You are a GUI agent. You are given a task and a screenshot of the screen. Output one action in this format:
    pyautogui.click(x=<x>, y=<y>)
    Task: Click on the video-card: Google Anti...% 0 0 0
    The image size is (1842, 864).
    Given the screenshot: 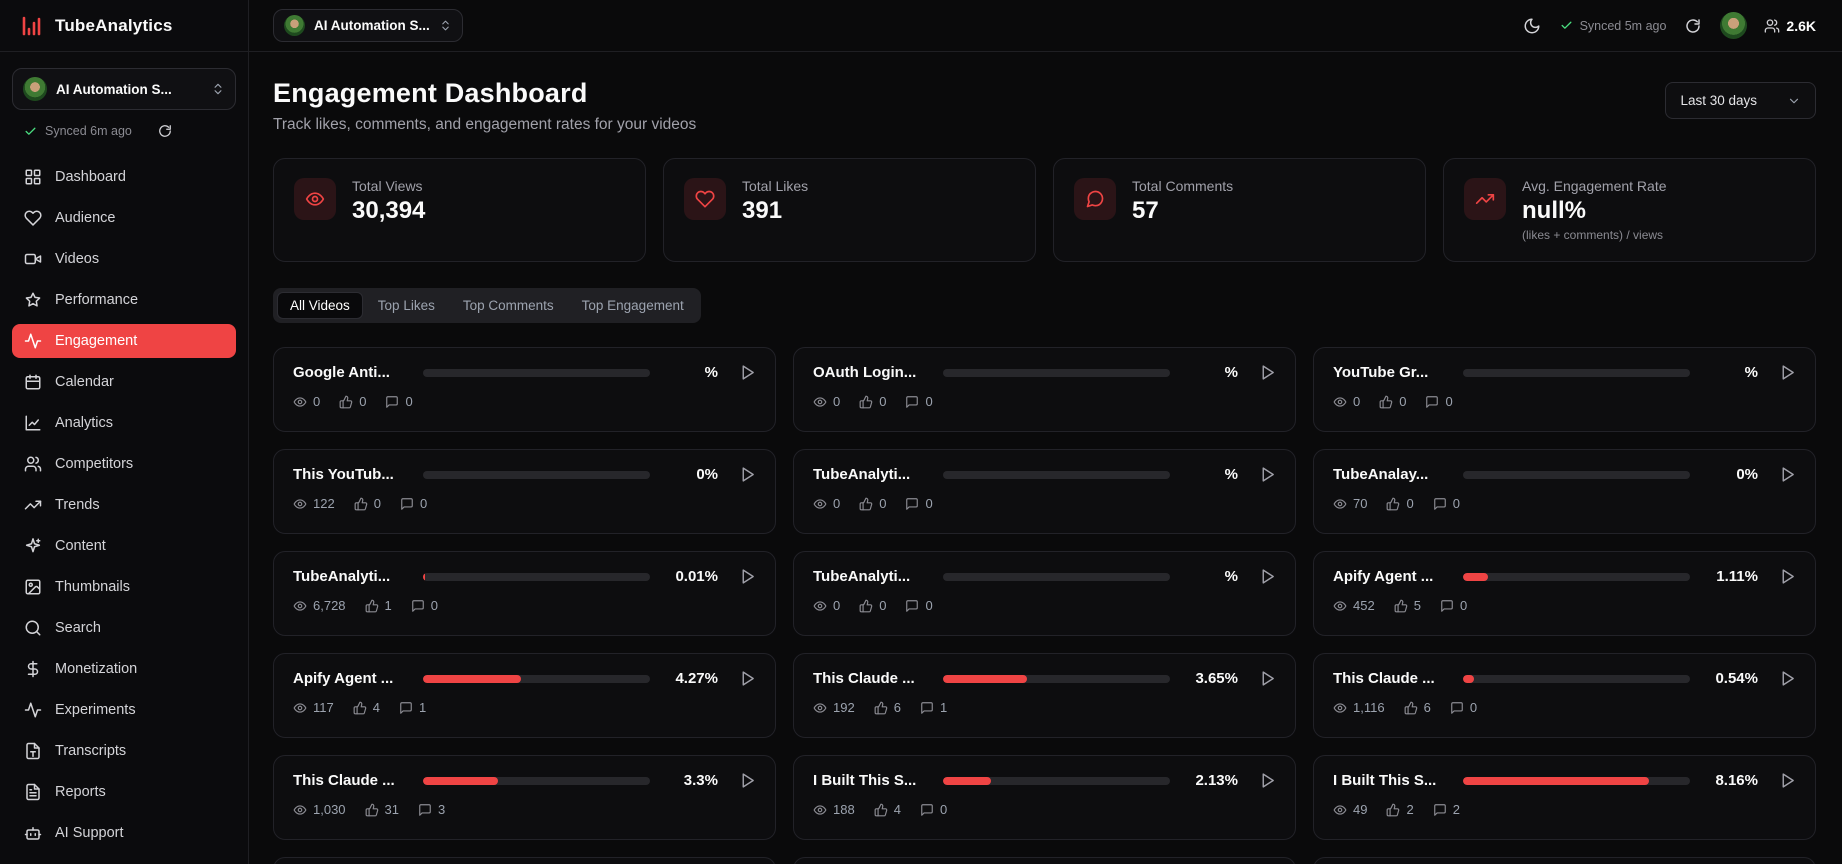 What is the action you would take?
    pyautogui.click(x=524, y=389)
    